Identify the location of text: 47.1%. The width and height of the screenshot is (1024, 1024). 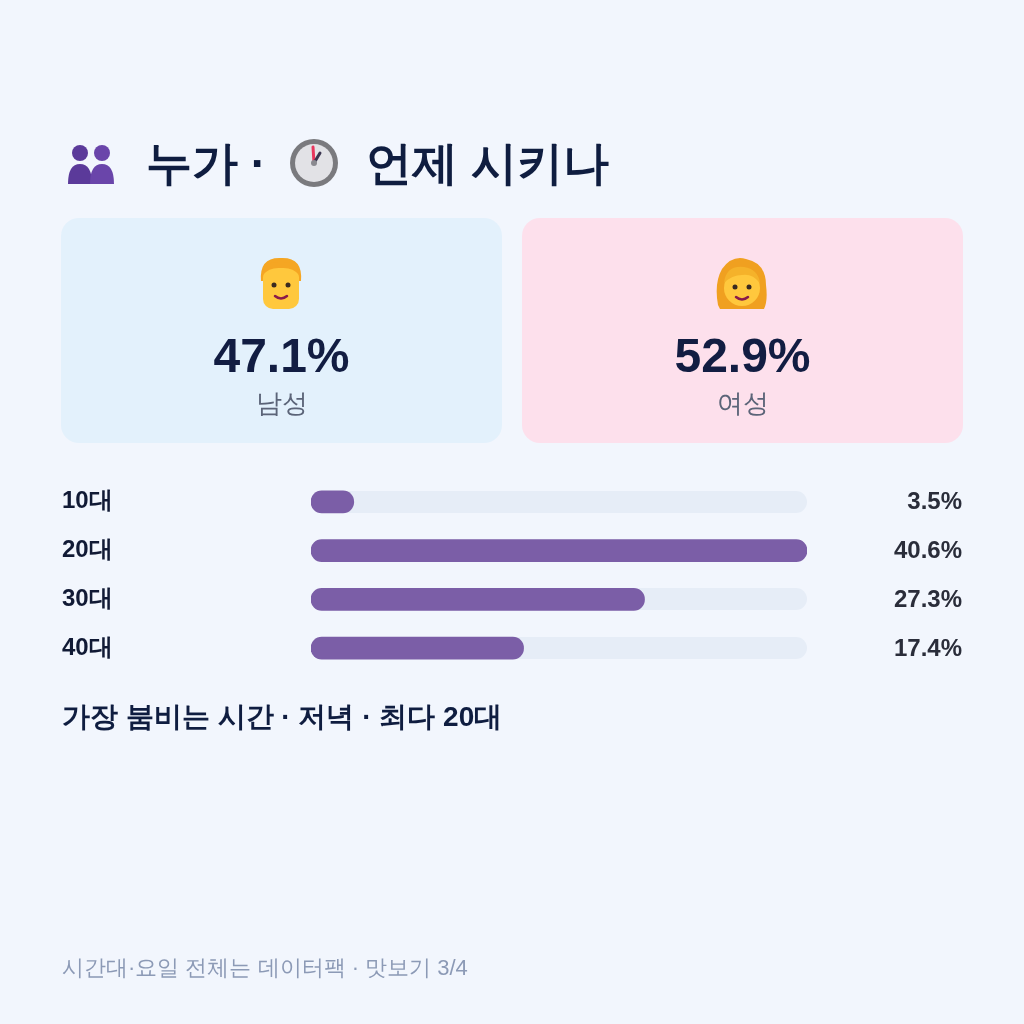
(281, 355).